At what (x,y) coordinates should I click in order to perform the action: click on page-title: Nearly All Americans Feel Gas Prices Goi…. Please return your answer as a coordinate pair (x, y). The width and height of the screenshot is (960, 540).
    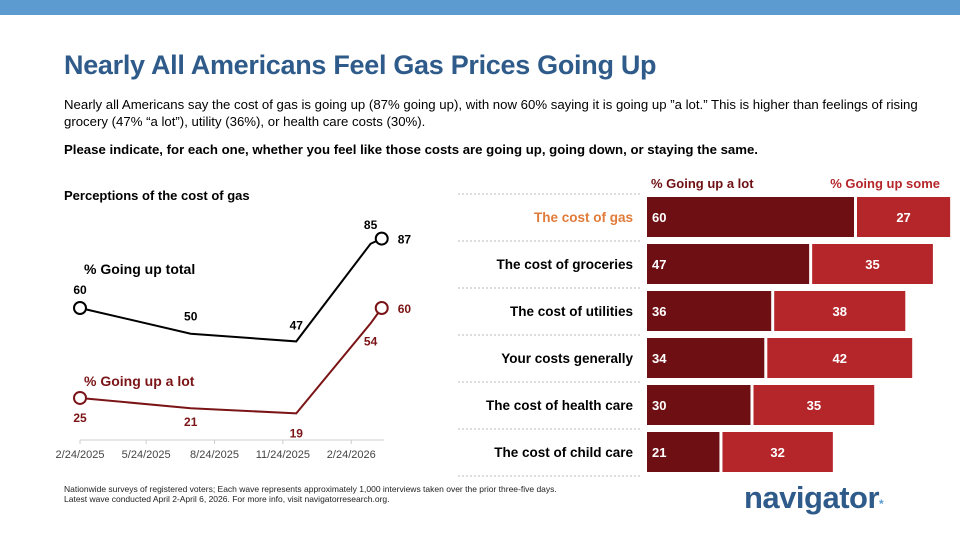
    Looking at the image, I should click on (360, 65).